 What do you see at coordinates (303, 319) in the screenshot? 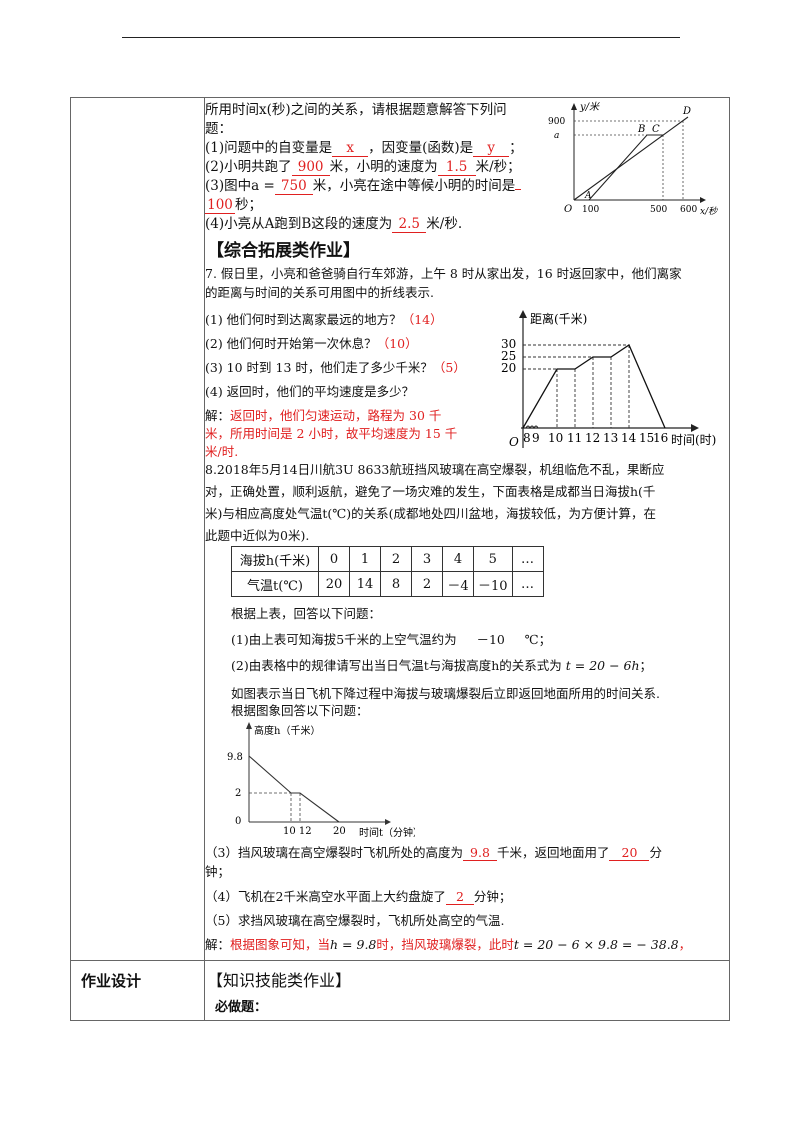
I see `q7-sub1-text: (1) 他们何时到达离家最远的地方？` at bounding box center [303, 319].